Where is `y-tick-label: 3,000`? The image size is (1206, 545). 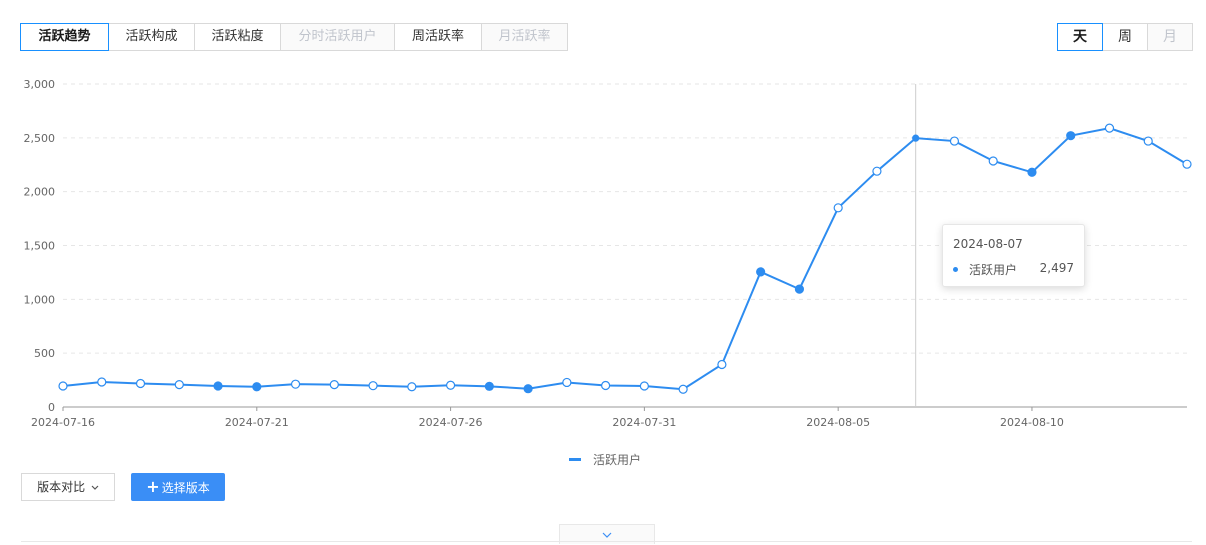 y-tick-label: 3,000 is located at coordinates (40, 84).